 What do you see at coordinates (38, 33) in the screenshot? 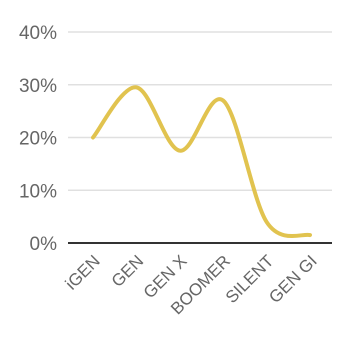
I see `y-tick-label: 40%` at bounding box center [38, 33].